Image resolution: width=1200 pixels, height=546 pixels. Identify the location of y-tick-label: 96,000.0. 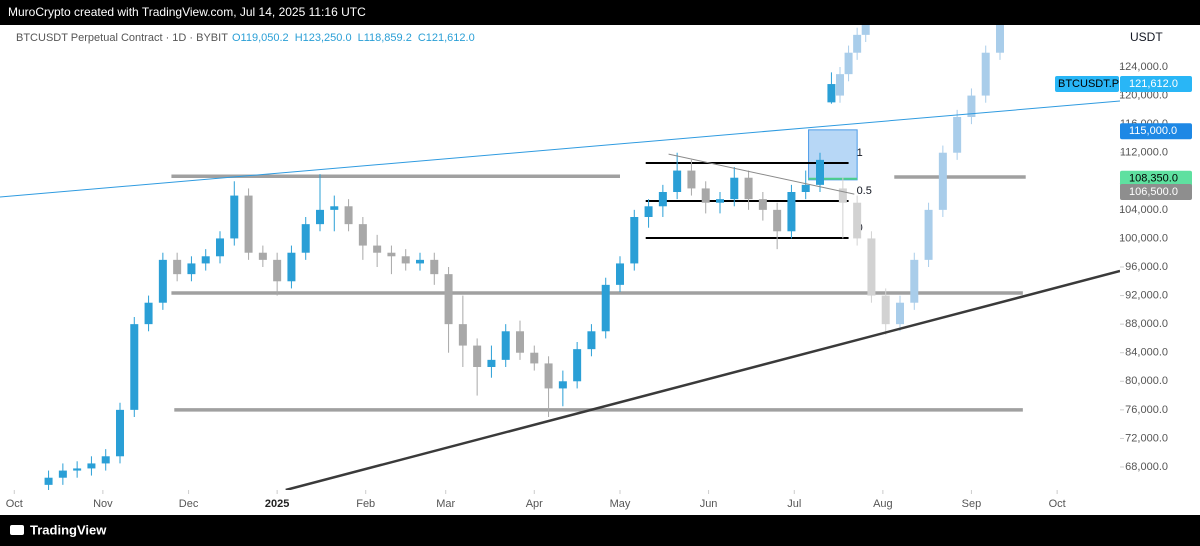
(1146, 267).